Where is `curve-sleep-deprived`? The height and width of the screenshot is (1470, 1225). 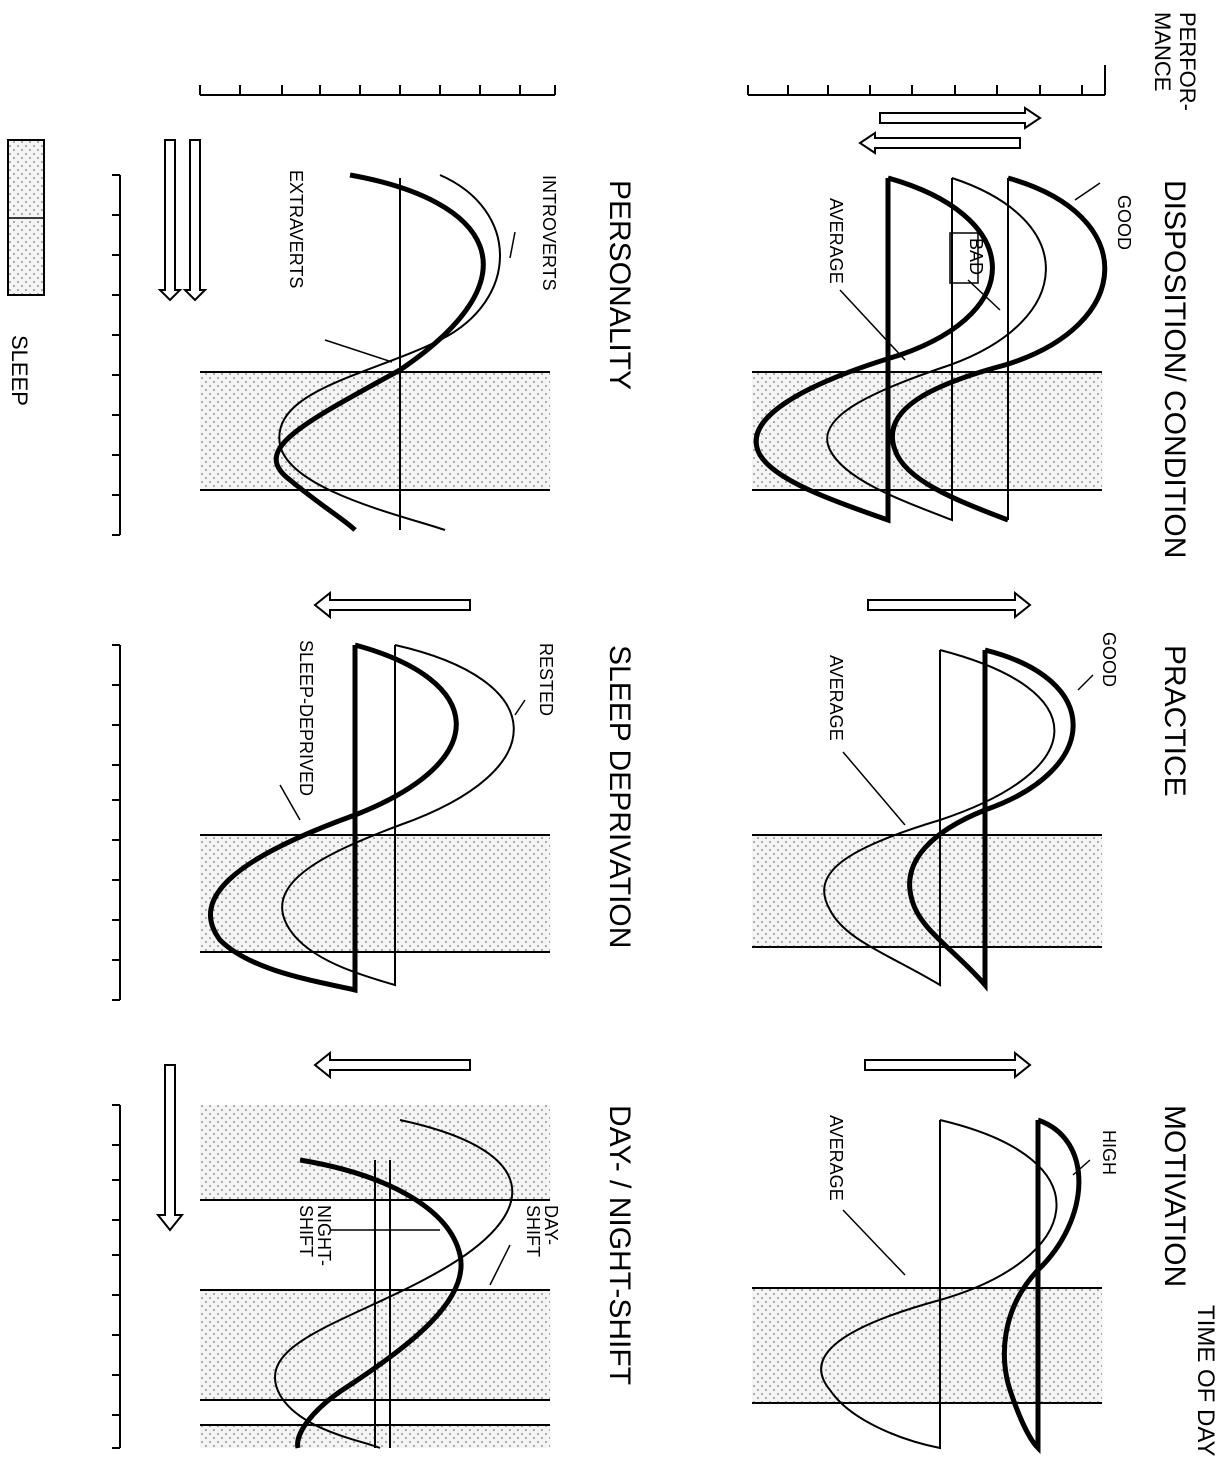 curve-sleep-deprived is located at coordinates (333, 818).